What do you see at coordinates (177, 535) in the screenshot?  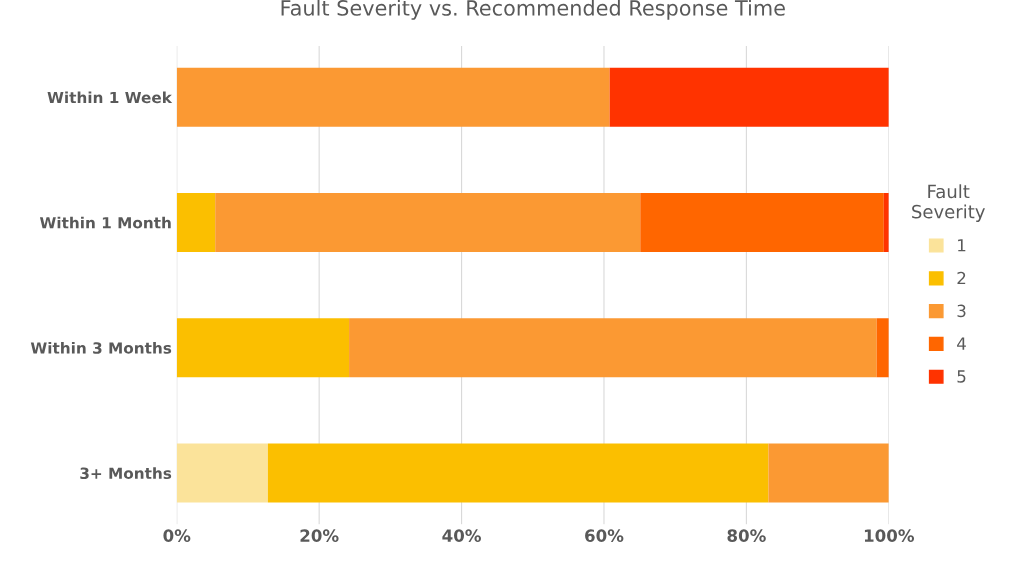 I see `x-tick-label: 0%` at bounding box center [177, 535].